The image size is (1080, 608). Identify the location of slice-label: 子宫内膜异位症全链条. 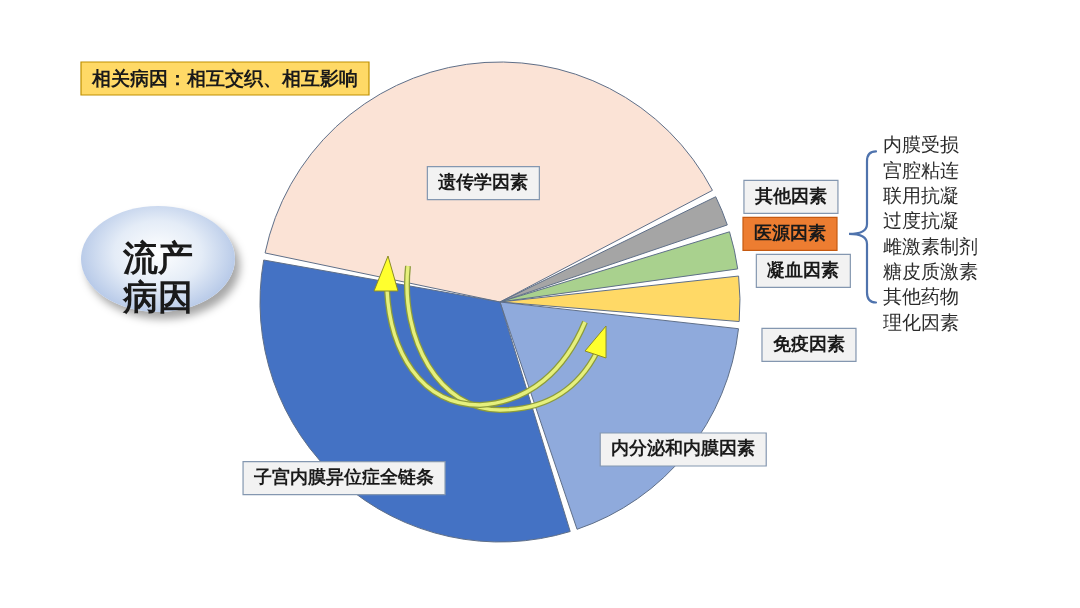
(344, 477).